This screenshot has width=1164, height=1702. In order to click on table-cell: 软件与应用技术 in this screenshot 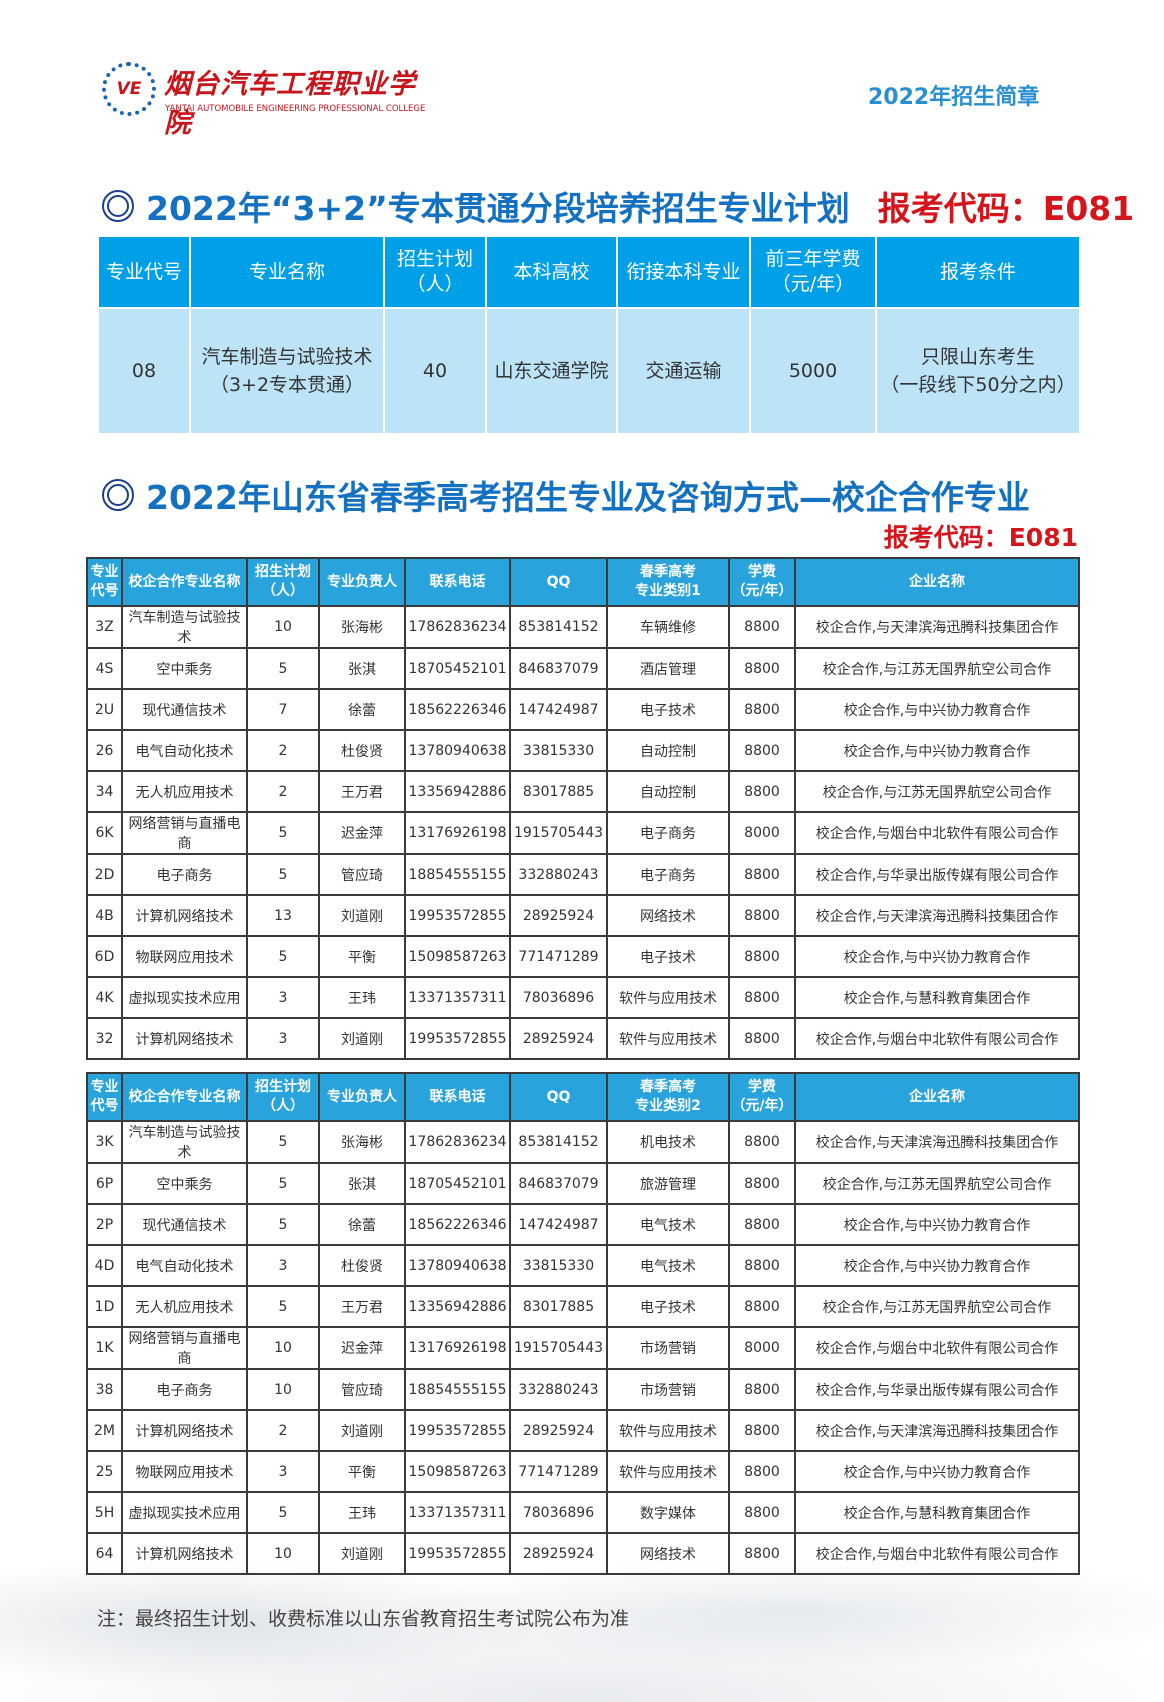, I will do `click(668, 1430)`.